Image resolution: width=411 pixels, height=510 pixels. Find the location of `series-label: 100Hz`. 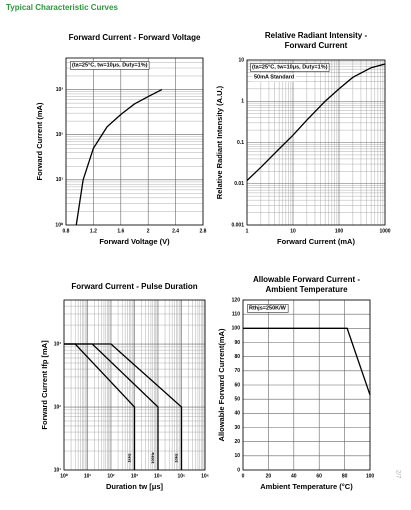

series-label: 100Hz is located at coordinates (152, 458).